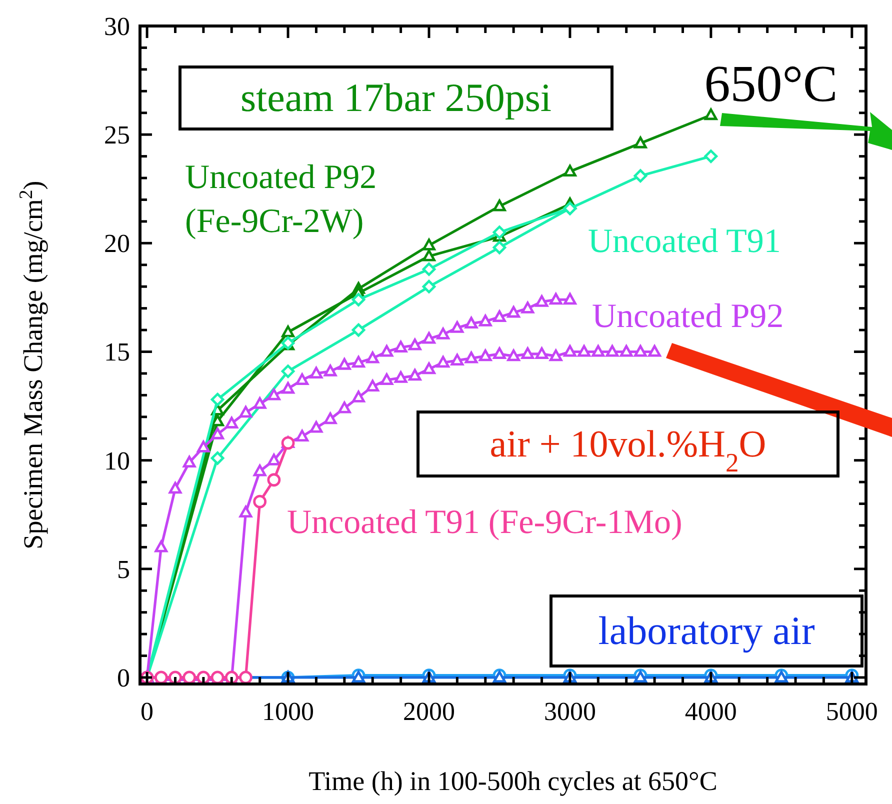 The height and width of the screenshot is (804, 892). Describe the element at coordinates (123, 677) in the screenshot. I see `y-tick-label: 0` at that location.